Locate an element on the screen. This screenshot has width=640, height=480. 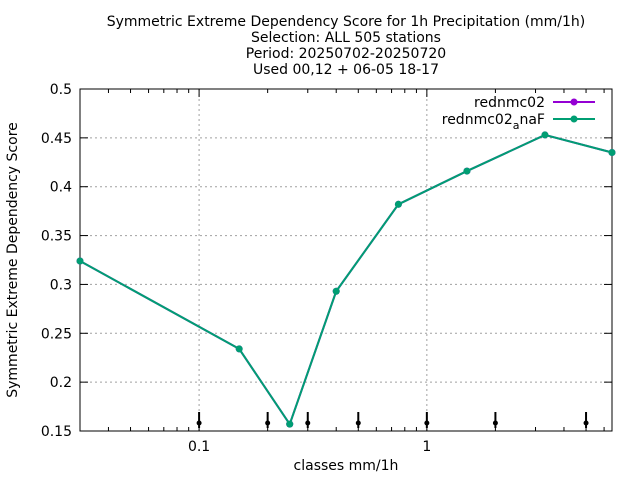
y-axis-label: Symmetric Extreme Dependency Score is located at coordinates (13, 260).